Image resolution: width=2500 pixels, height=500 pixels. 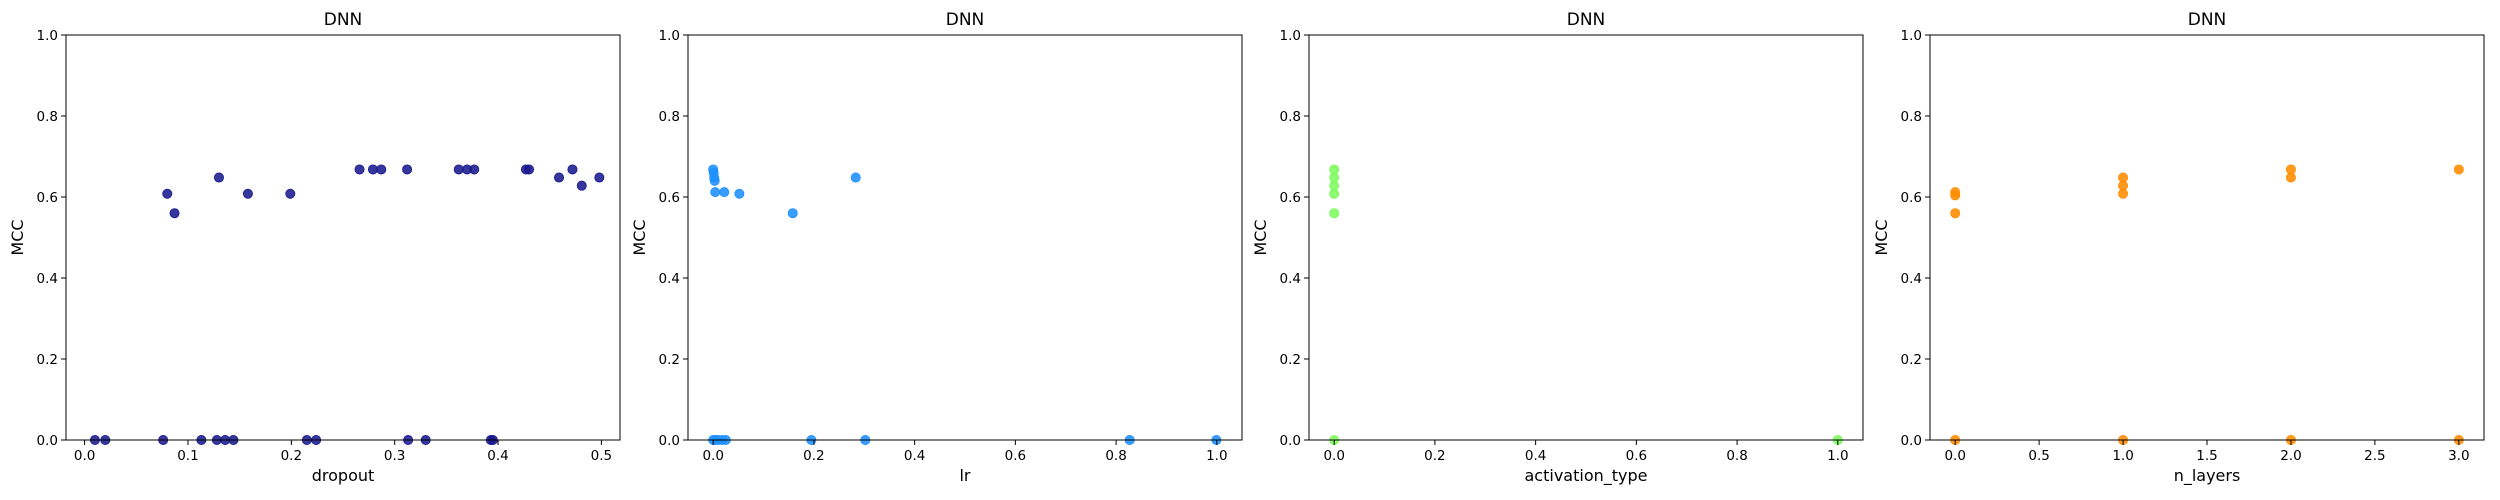 What do you see at coordinates (964, 475) in the screenshot?
I see `x-axis-label: lr` at bounding box center [964, 475].